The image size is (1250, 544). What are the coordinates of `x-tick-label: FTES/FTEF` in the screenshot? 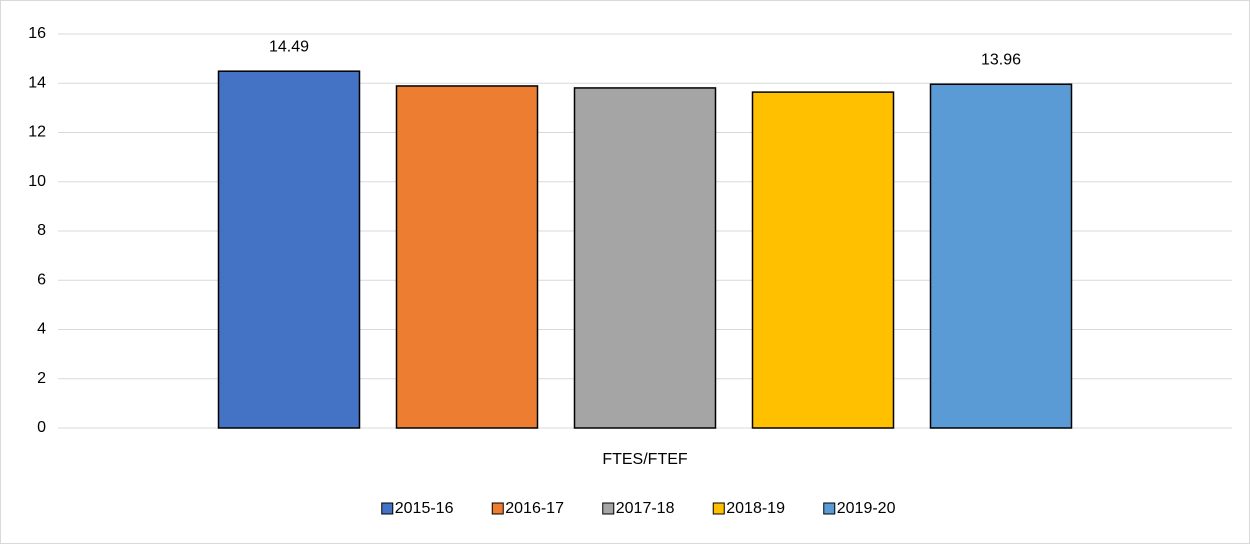 It's located at (645, 459).